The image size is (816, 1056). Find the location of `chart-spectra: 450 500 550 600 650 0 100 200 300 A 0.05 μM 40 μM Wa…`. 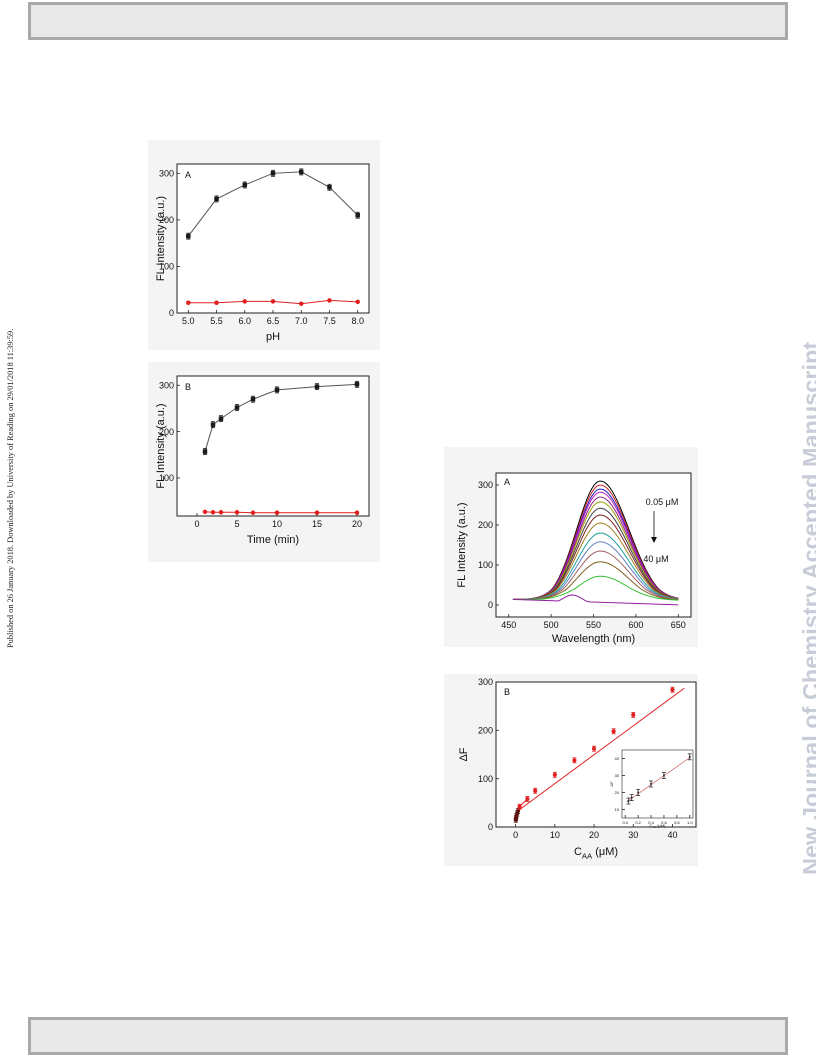

chart-spectra: 450 500 550 600 650 0 100 200 300 A 0.05 μM 40 μM Wa… is located at coordinates (574, 558).